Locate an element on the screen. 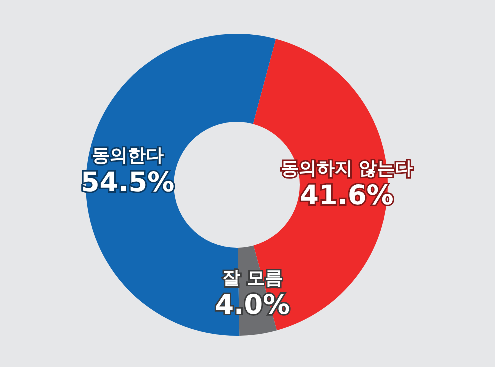 This screenshot has height=367, width=495. slice-label: 동의한다 is located at coordinates (128, 156).